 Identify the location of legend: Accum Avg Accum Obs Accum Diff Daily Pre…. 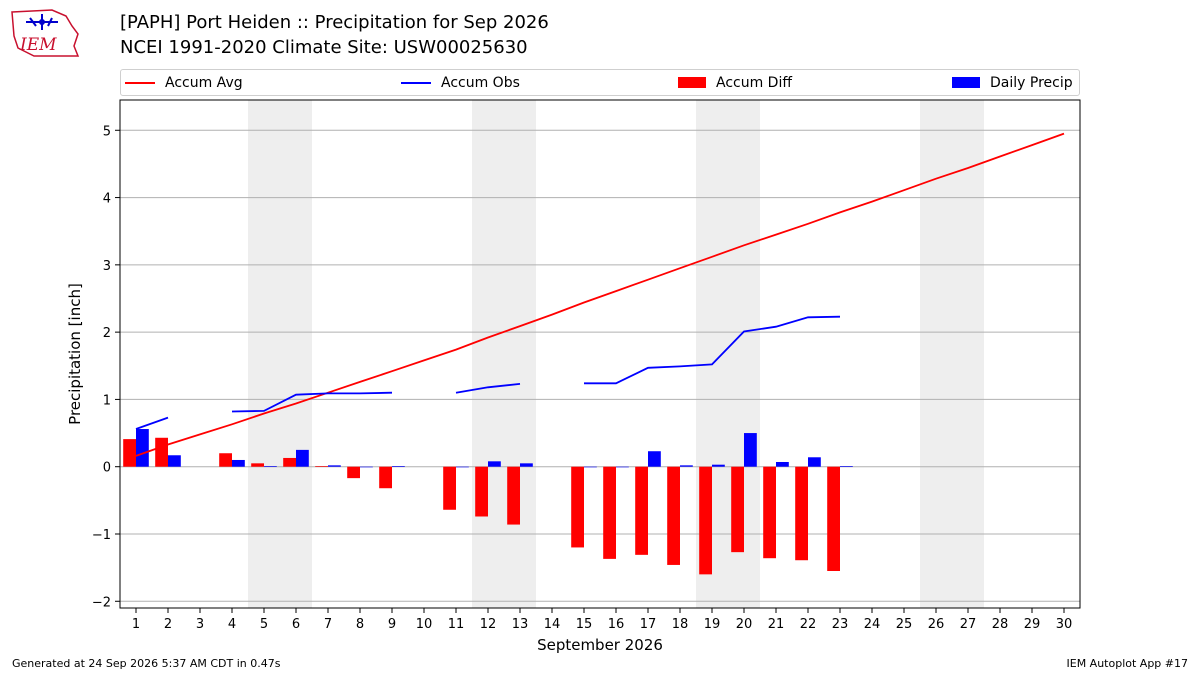
(600, 82).